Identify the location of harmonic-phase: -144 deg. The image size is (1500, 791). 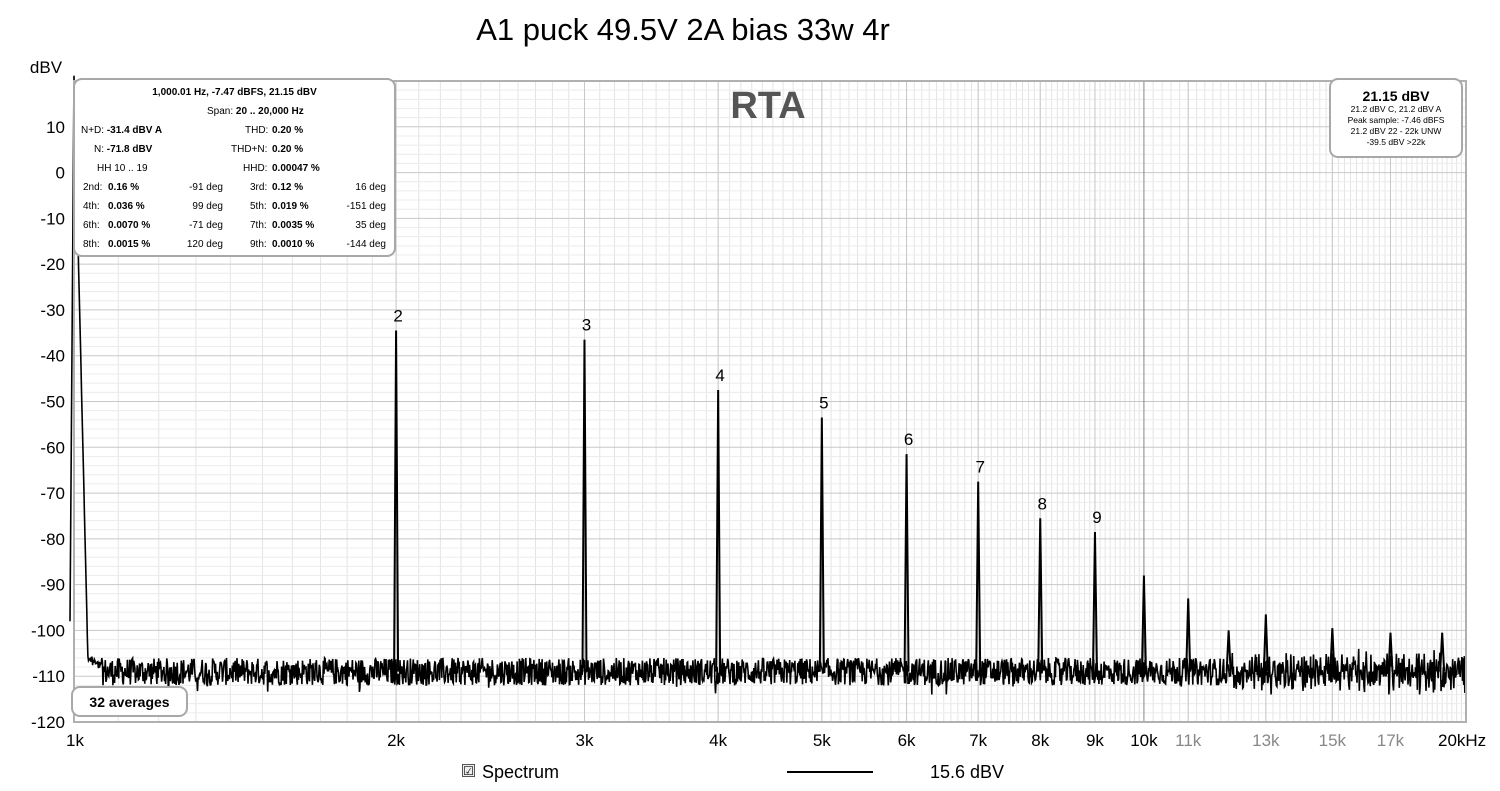
(366, 244).